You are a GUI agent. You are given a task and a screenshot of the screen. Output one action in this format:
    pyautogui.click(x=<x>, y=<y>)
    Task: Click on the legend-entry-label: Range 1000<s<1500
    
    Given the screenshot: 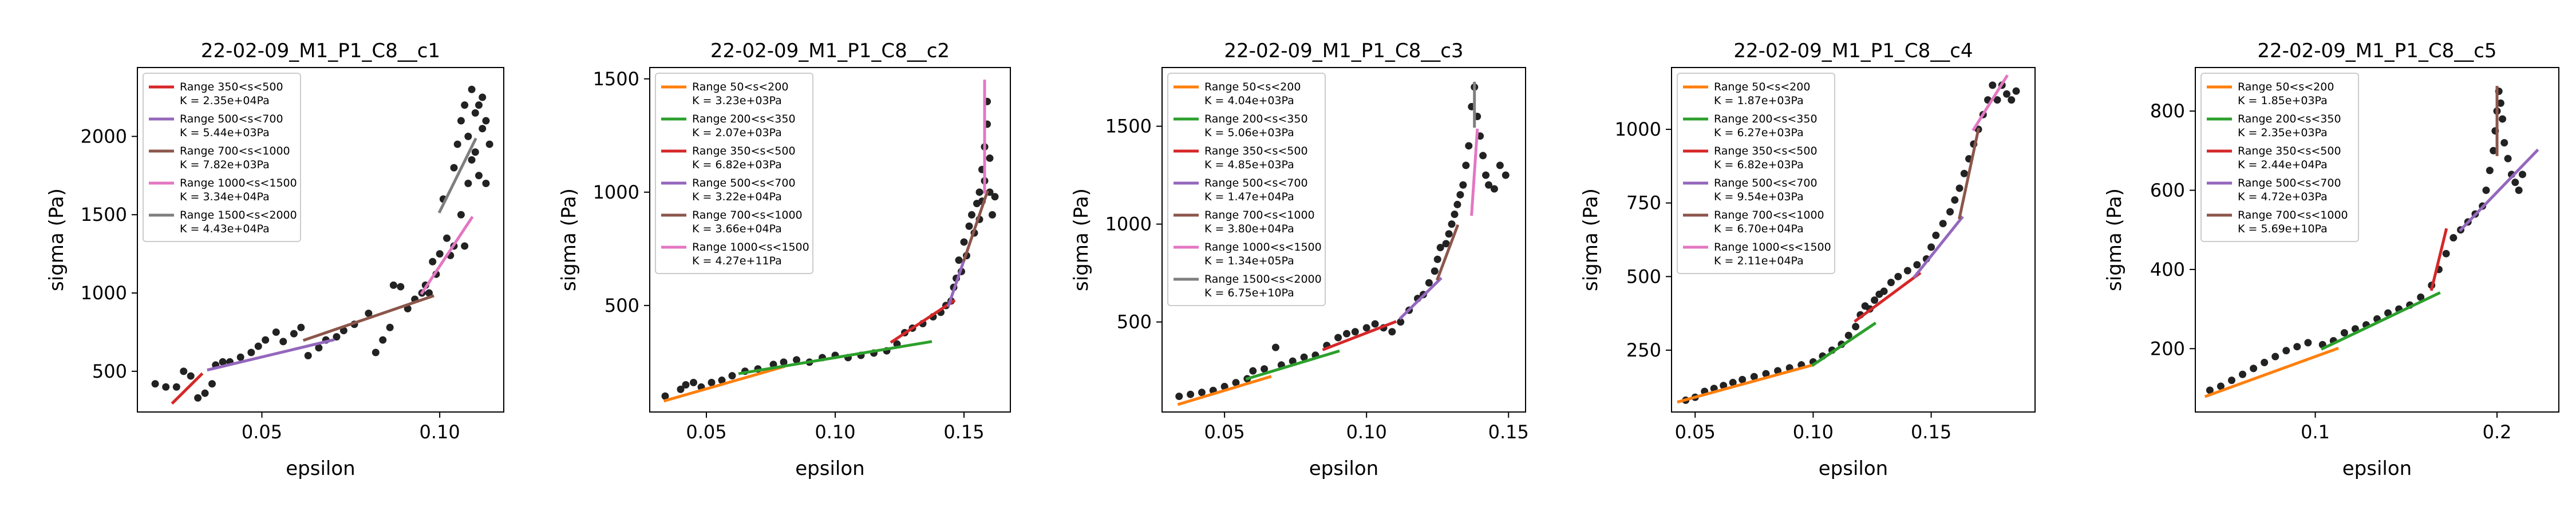 What is the action you would take?
    pyautogui.click(x=750, y=247)
    